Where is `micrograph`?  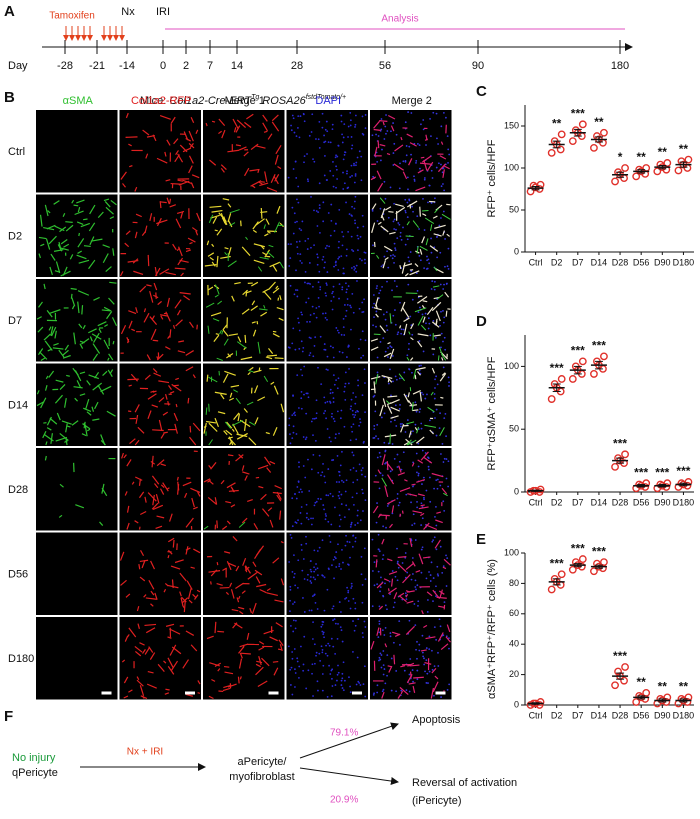 micrograph is located at coordinates (244, 489).